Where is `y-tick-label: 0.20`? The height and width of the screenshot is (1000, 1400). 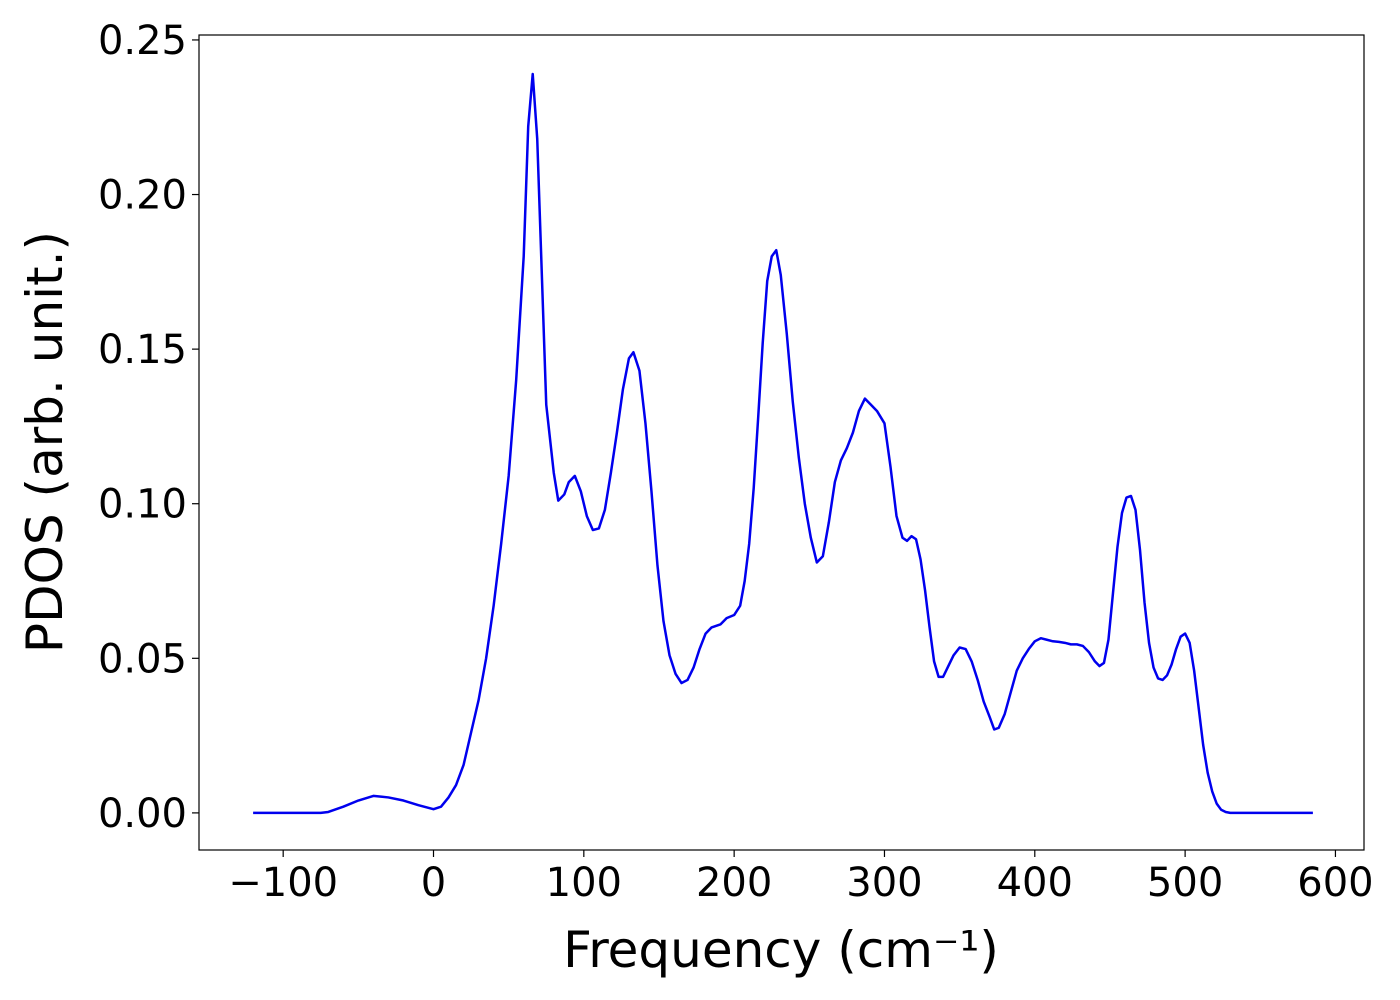 y-tick-label: 0.20 is located at coordinates (142, 196).